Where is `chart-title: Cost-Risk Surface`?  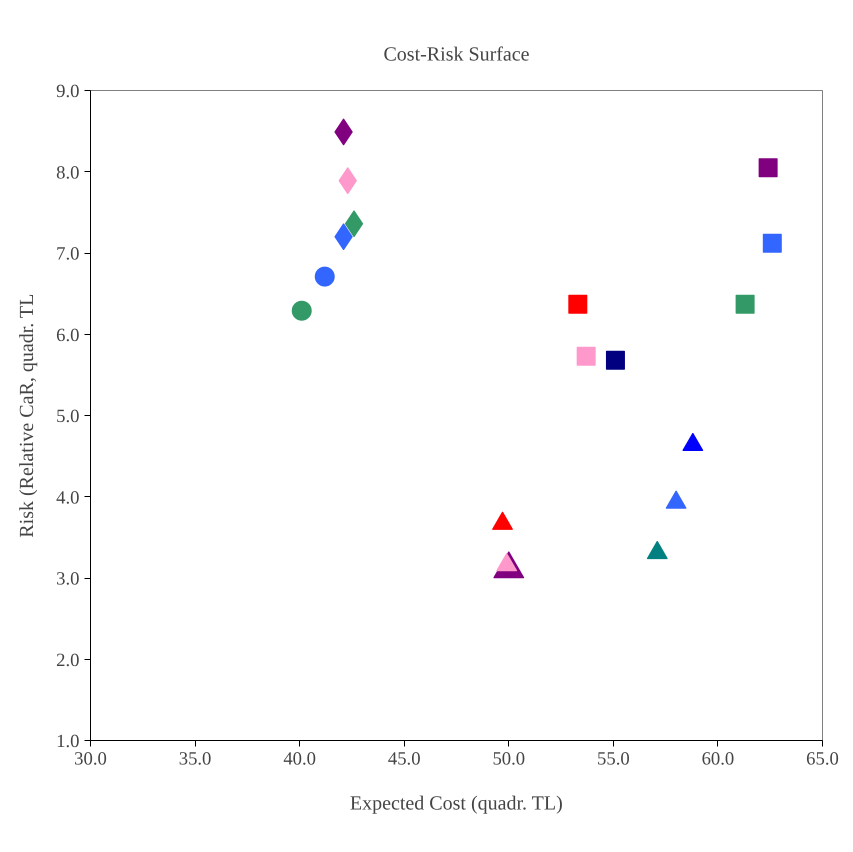 chart-title: Cost-Risk Surface is located at coordinates (456, 55).